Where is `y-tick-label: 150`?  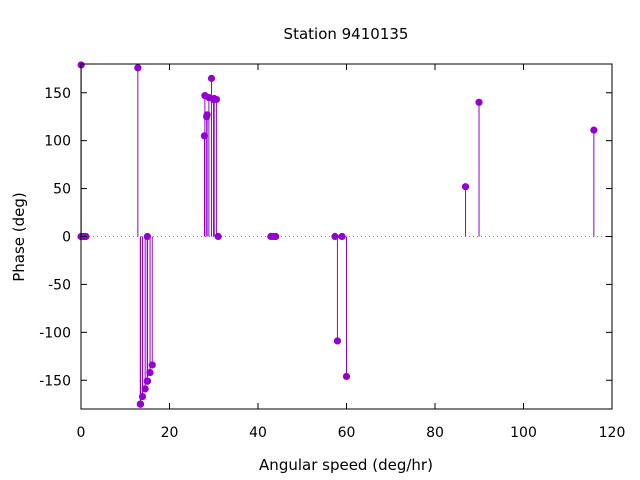
y-tick-label: 150 is located at coordinates (57, 94).